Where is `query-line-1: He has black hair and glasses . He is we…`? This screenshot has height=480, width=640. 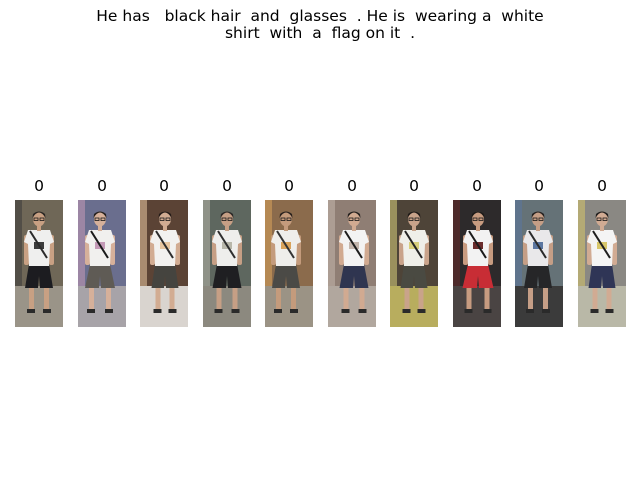 query-line-1: He has black hair and glasses . He is we… is located at coordinates (320, 16).